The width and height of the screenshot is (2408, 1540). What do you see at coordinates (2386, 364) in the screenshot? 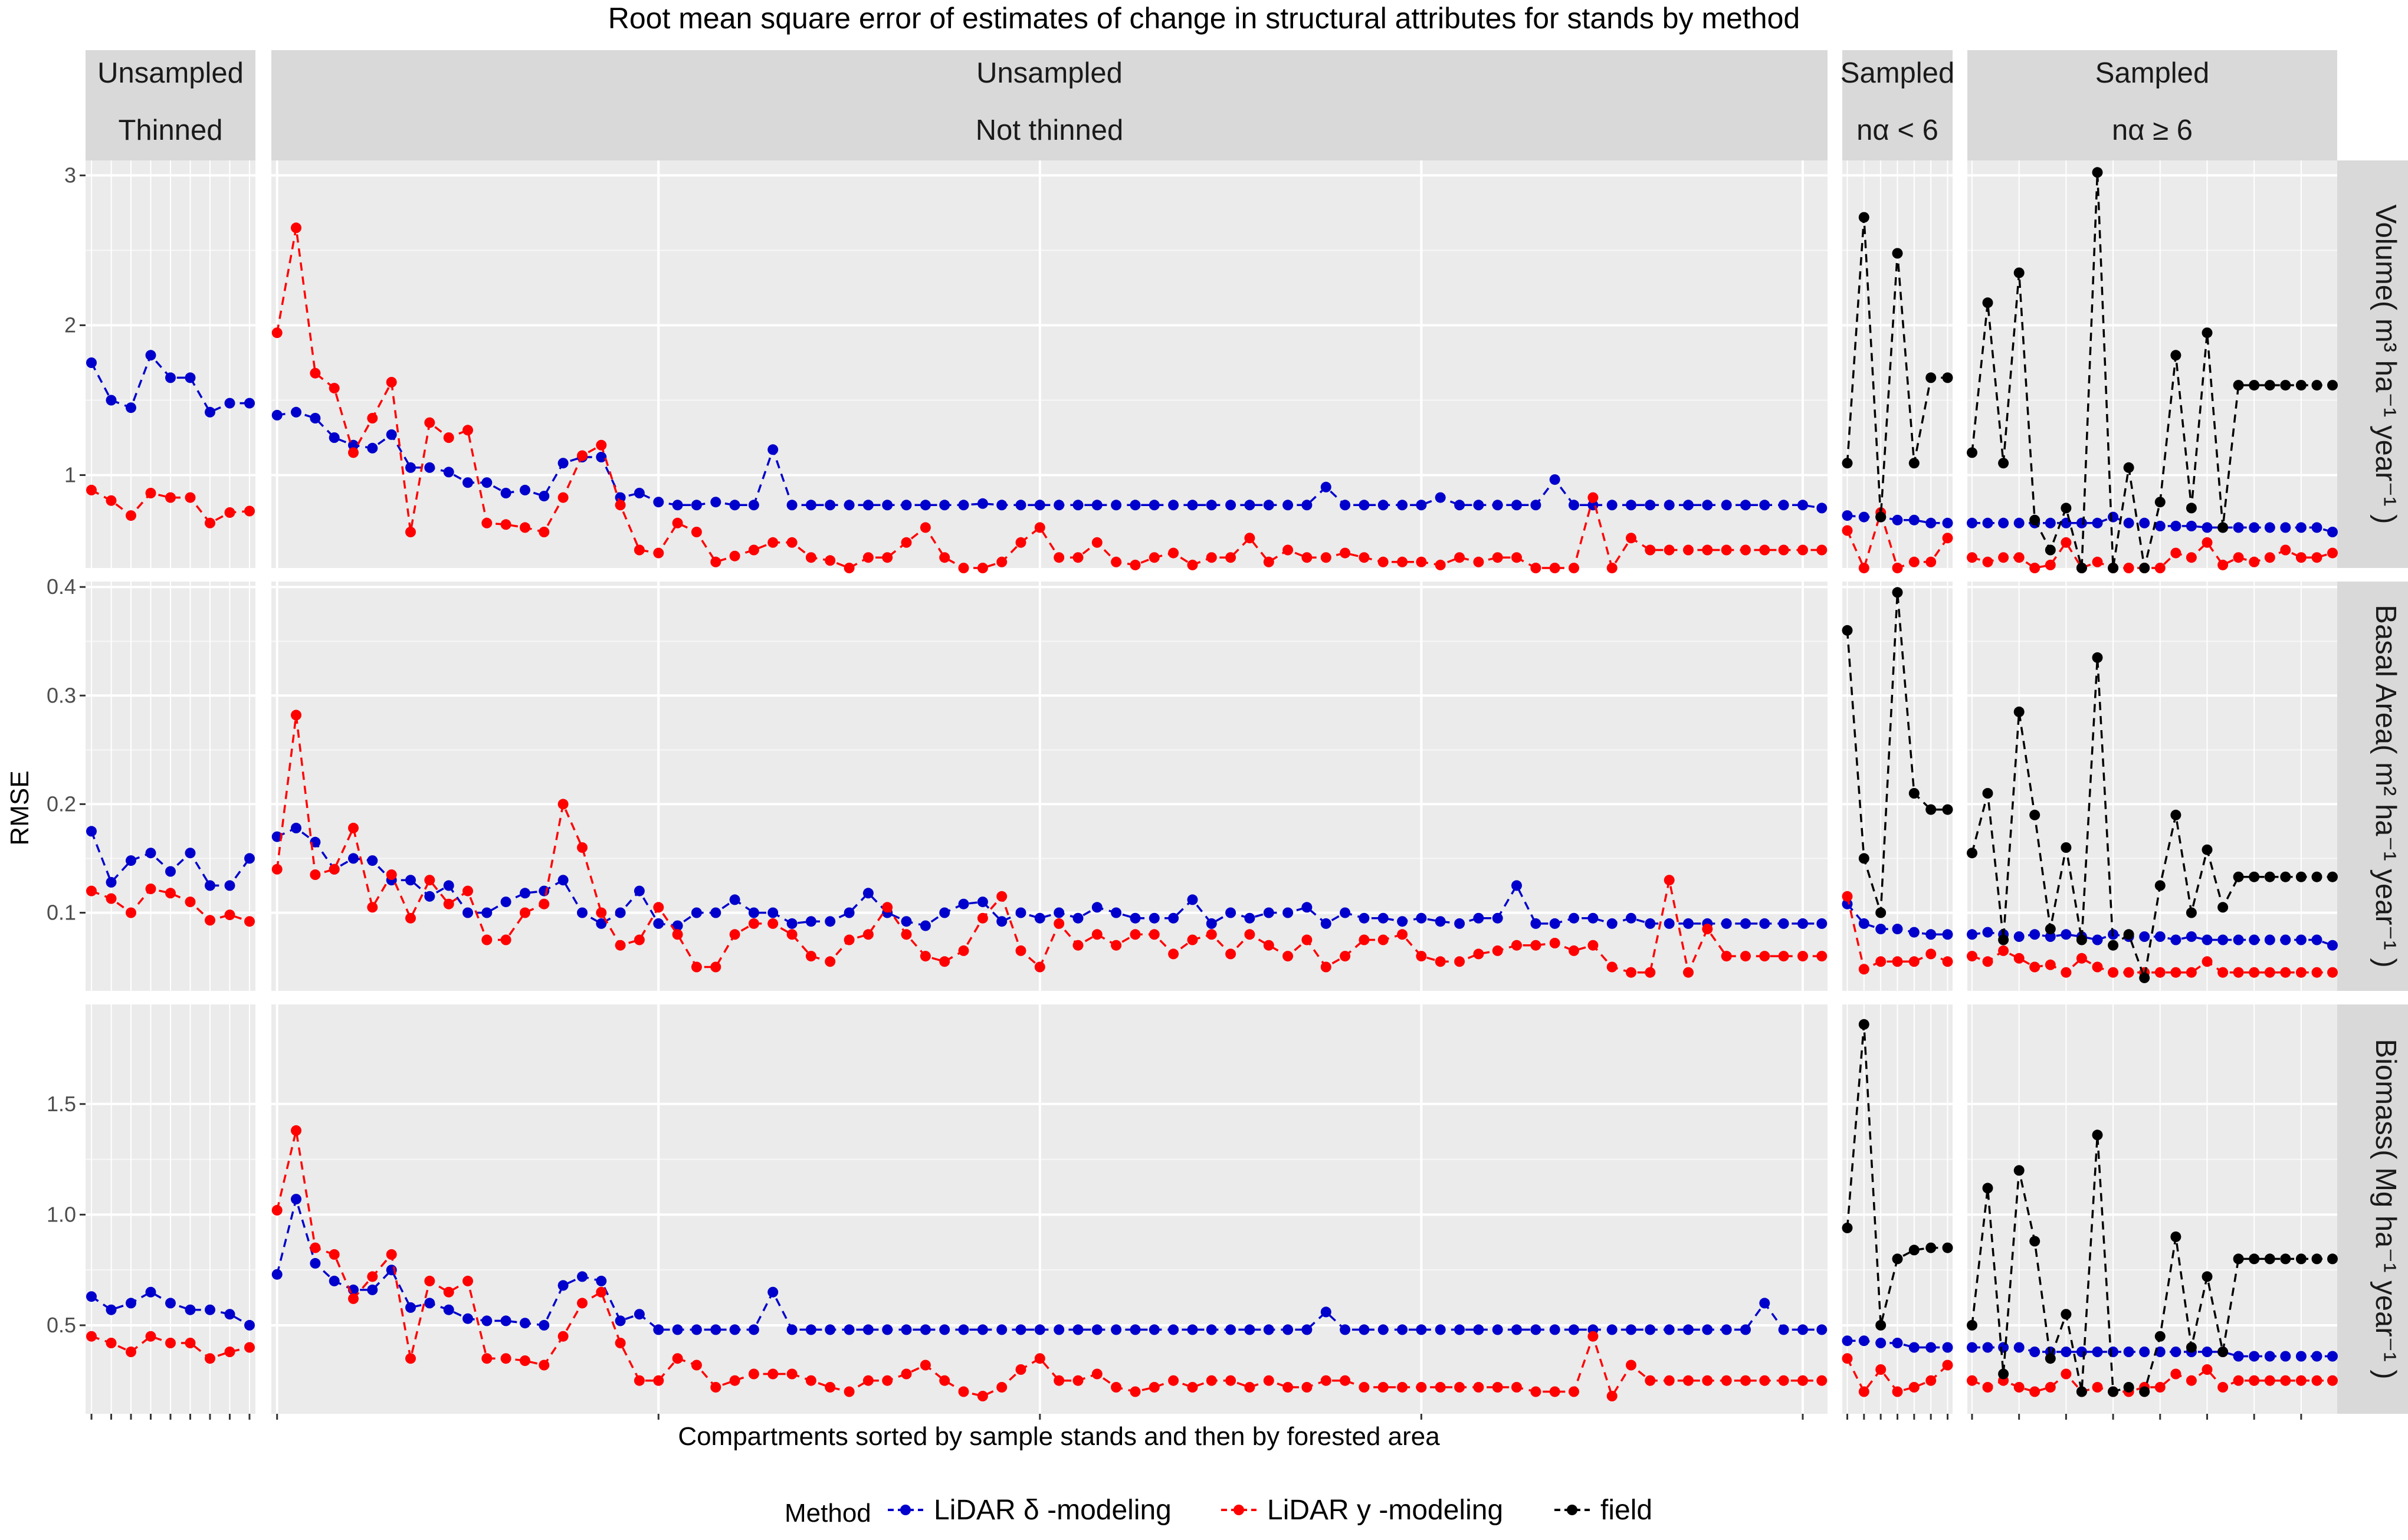
I see `row-strip-label: Volume( m³ ha⁻¹ year⁻¹ )` at bounding box center [2386, 364].